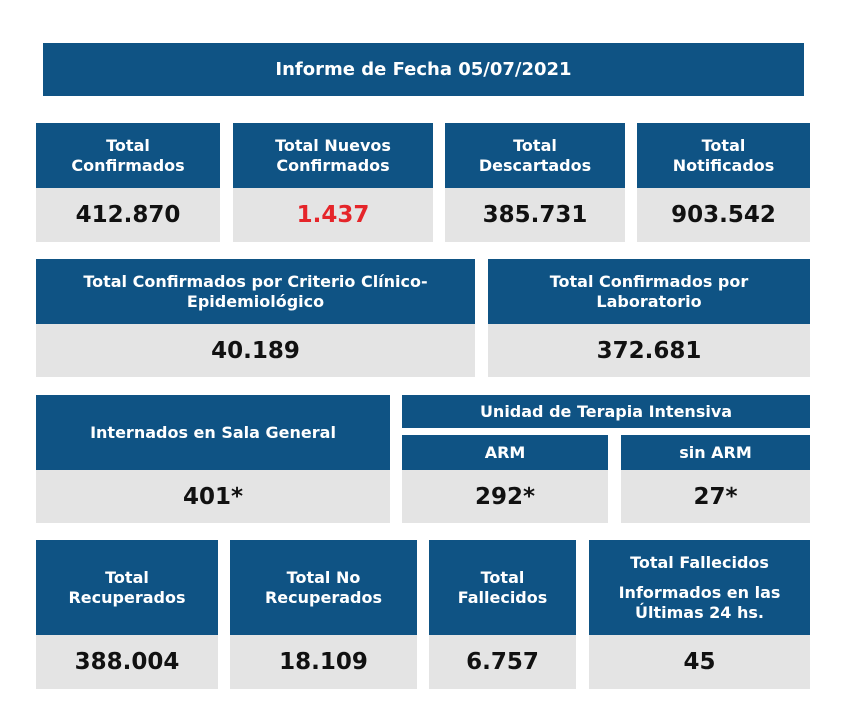 This screenshot has height=705, width=841. I want to click on card-label: Total No Recuperados, so click(323, 587).